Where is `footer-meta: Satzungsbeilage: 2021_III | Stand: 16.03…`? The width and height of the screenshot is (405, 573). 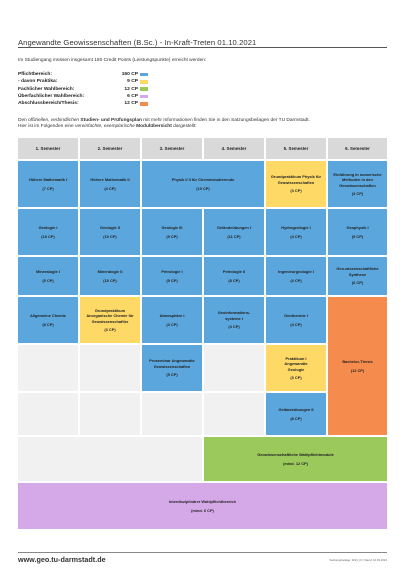 footer-meta: Satzungsbeilage: 2021_III | Stand: 16.03… is located at coordinates (358, 560).